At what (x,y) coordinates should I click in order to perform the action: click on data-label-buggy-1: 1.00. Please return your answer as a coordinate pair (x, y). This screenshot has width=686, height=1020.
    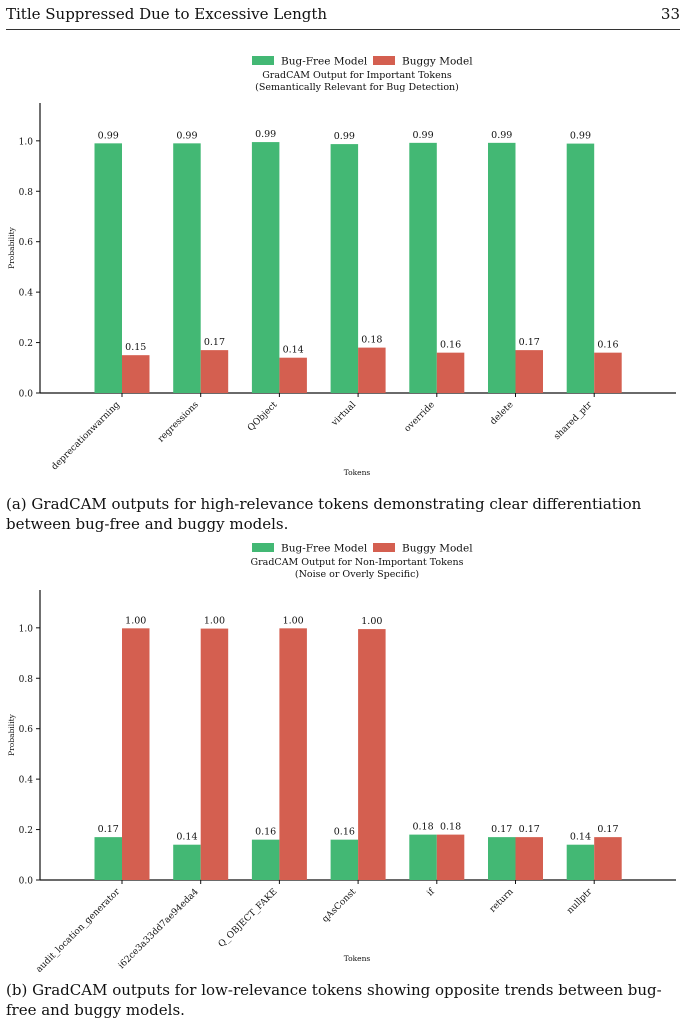
    Looking at the image, I should click on (214, 621).